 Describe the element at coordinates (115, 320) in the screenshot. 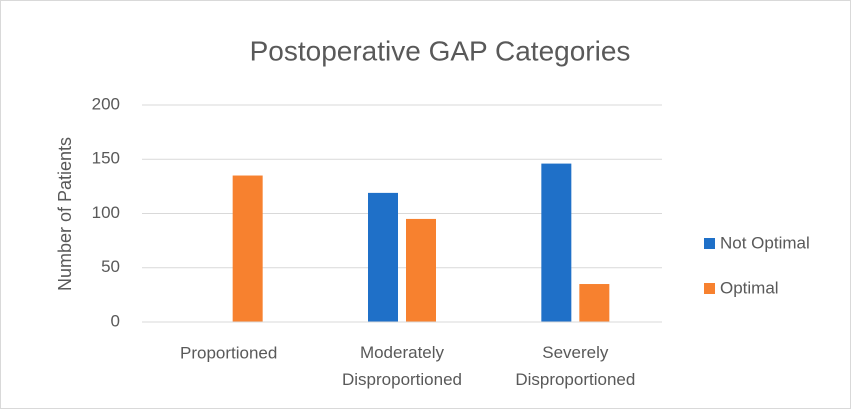

I see `y-tick-label: 0` at that location.